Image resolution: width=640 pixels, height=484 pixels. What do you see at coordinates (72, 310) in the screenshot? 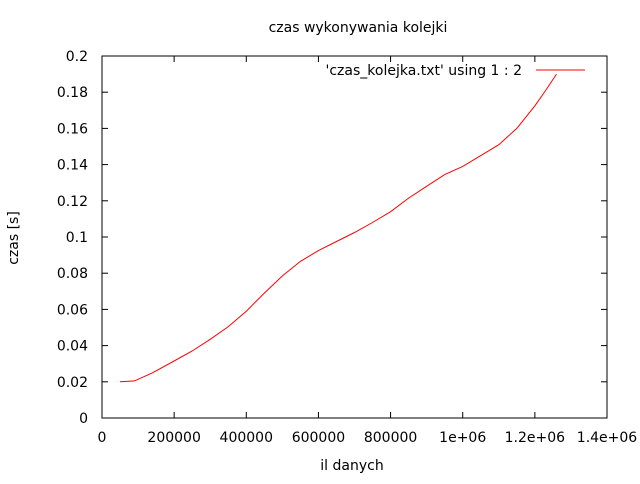
I see `y-tick-label: 0.06` at bounding box center [72, 310].